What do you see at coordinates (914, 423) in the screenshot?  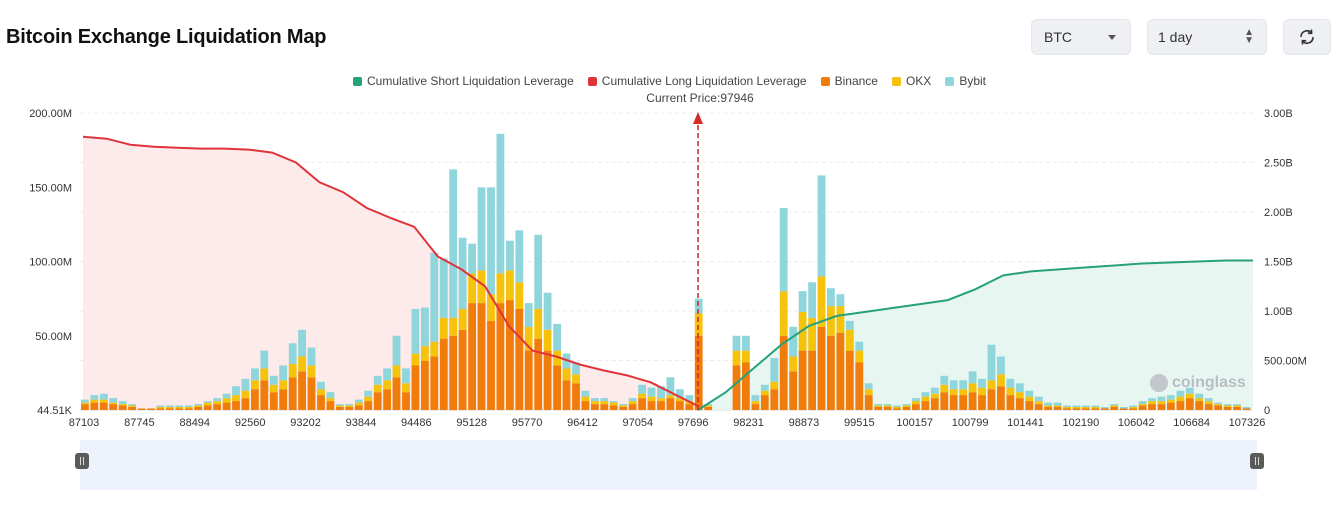 I see `x-axis-tick-label: 100157` at bounding box center [914, 423].